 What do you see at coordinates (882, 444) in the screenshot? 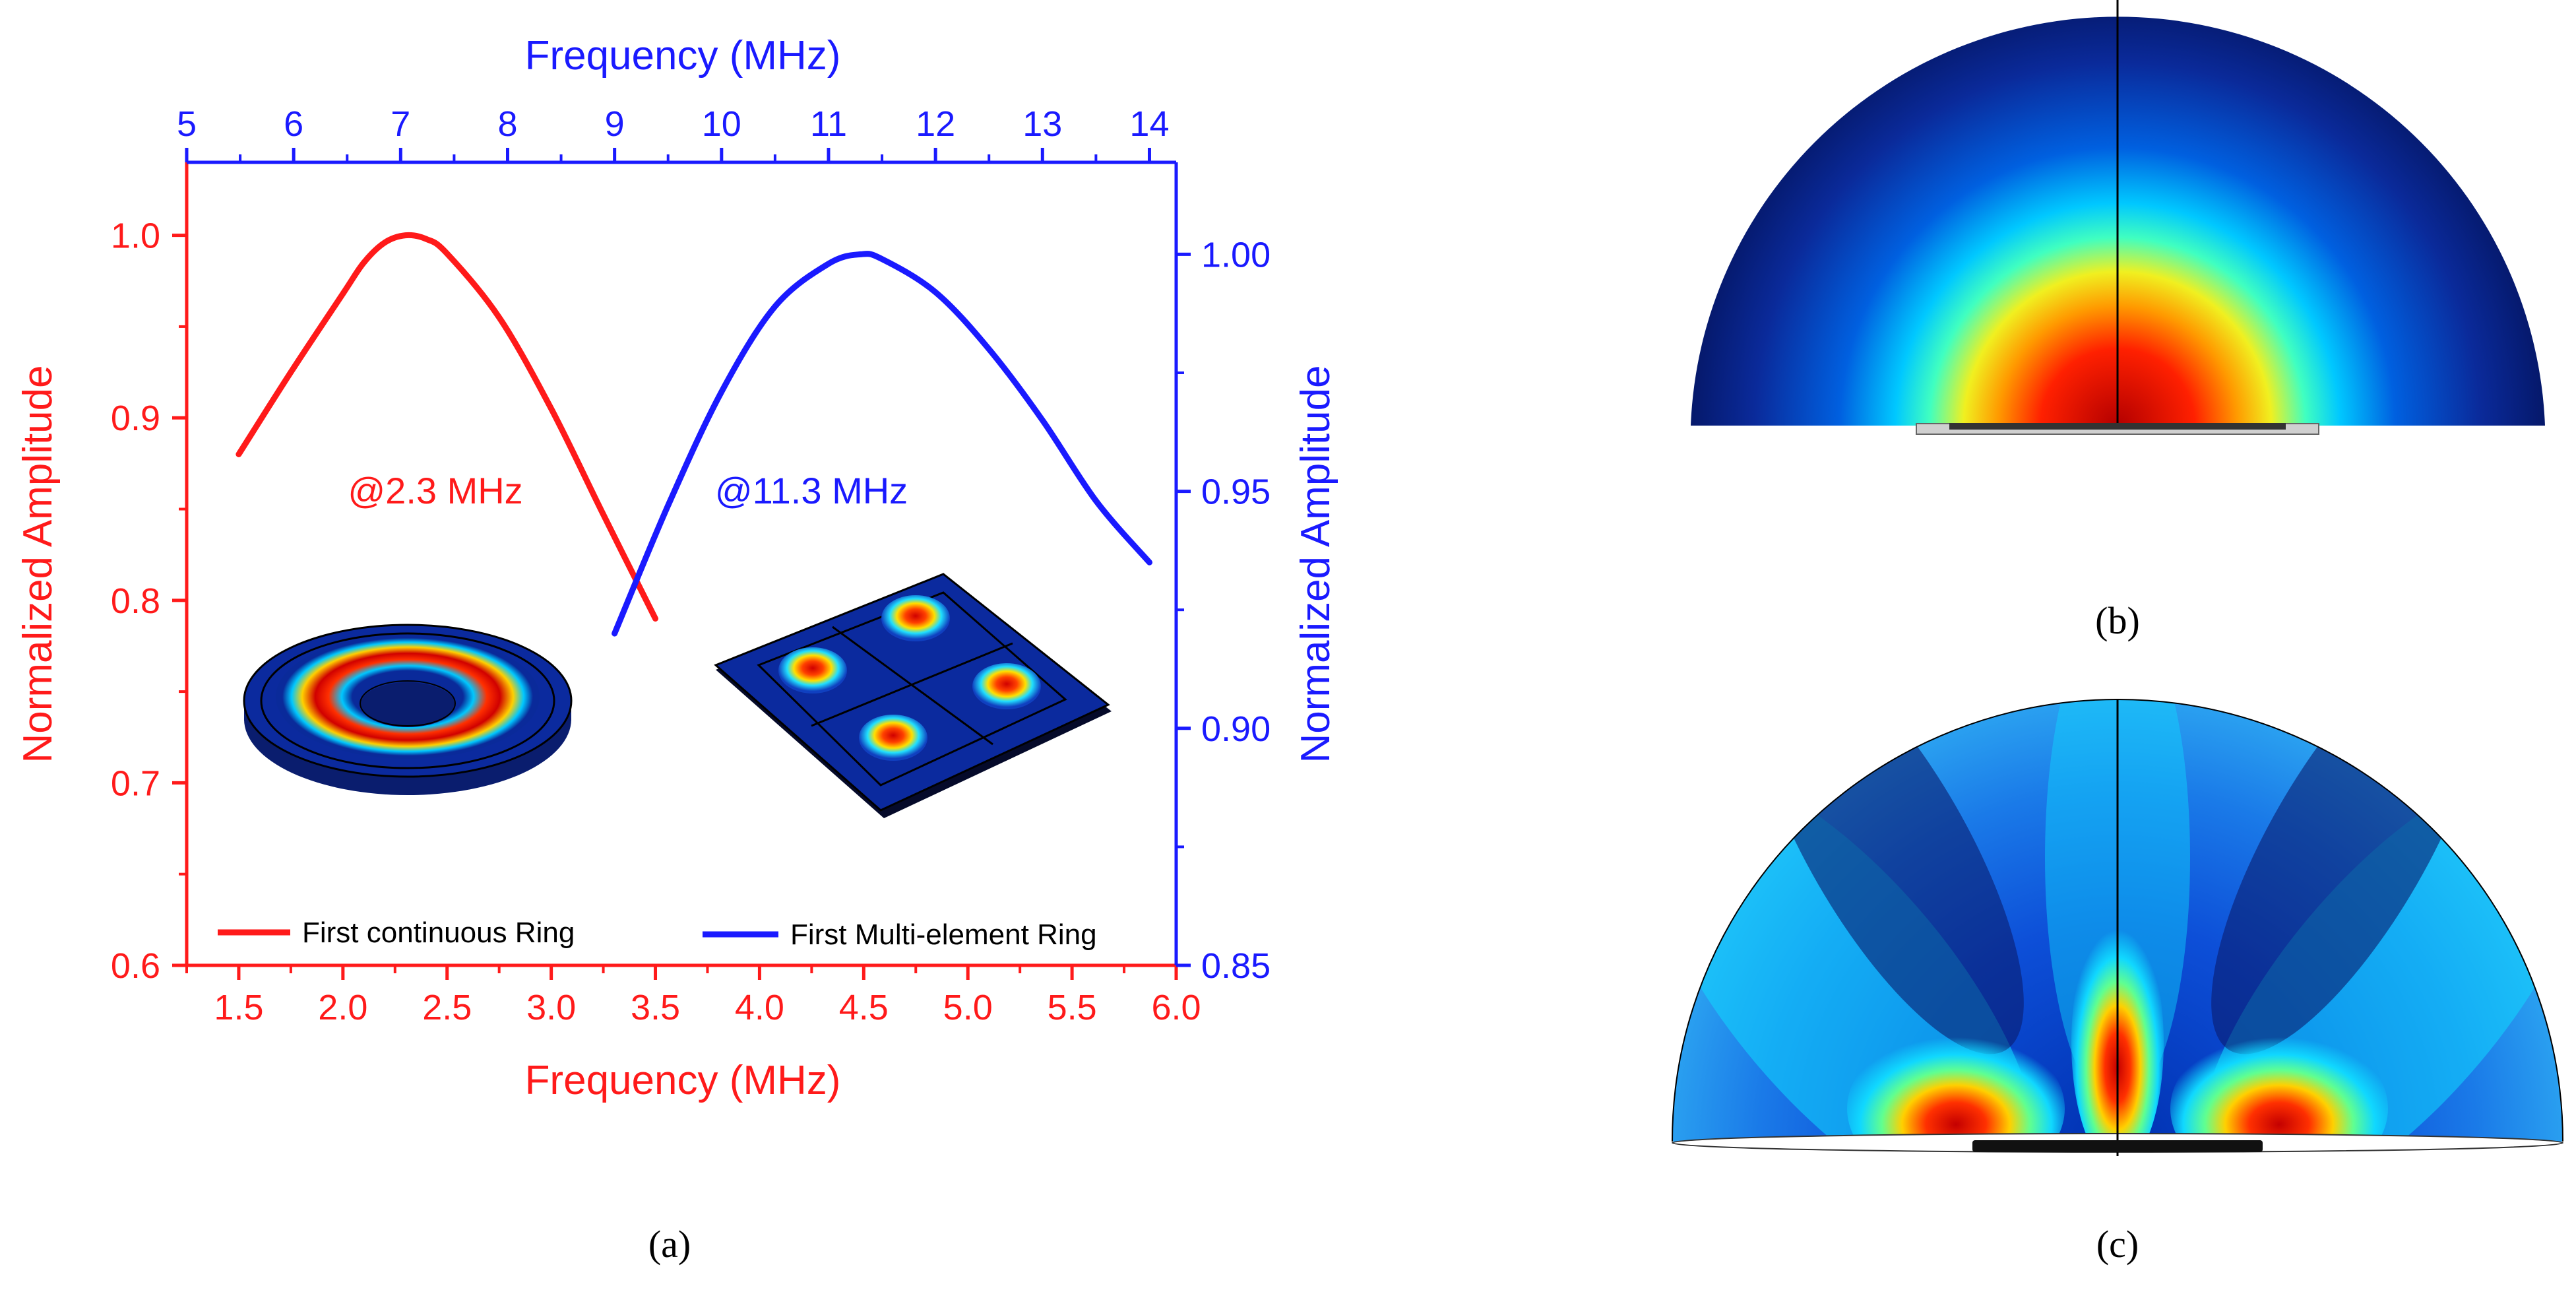
I see `series-line-first-multi-element-ring` at bounding box center [882, 444].